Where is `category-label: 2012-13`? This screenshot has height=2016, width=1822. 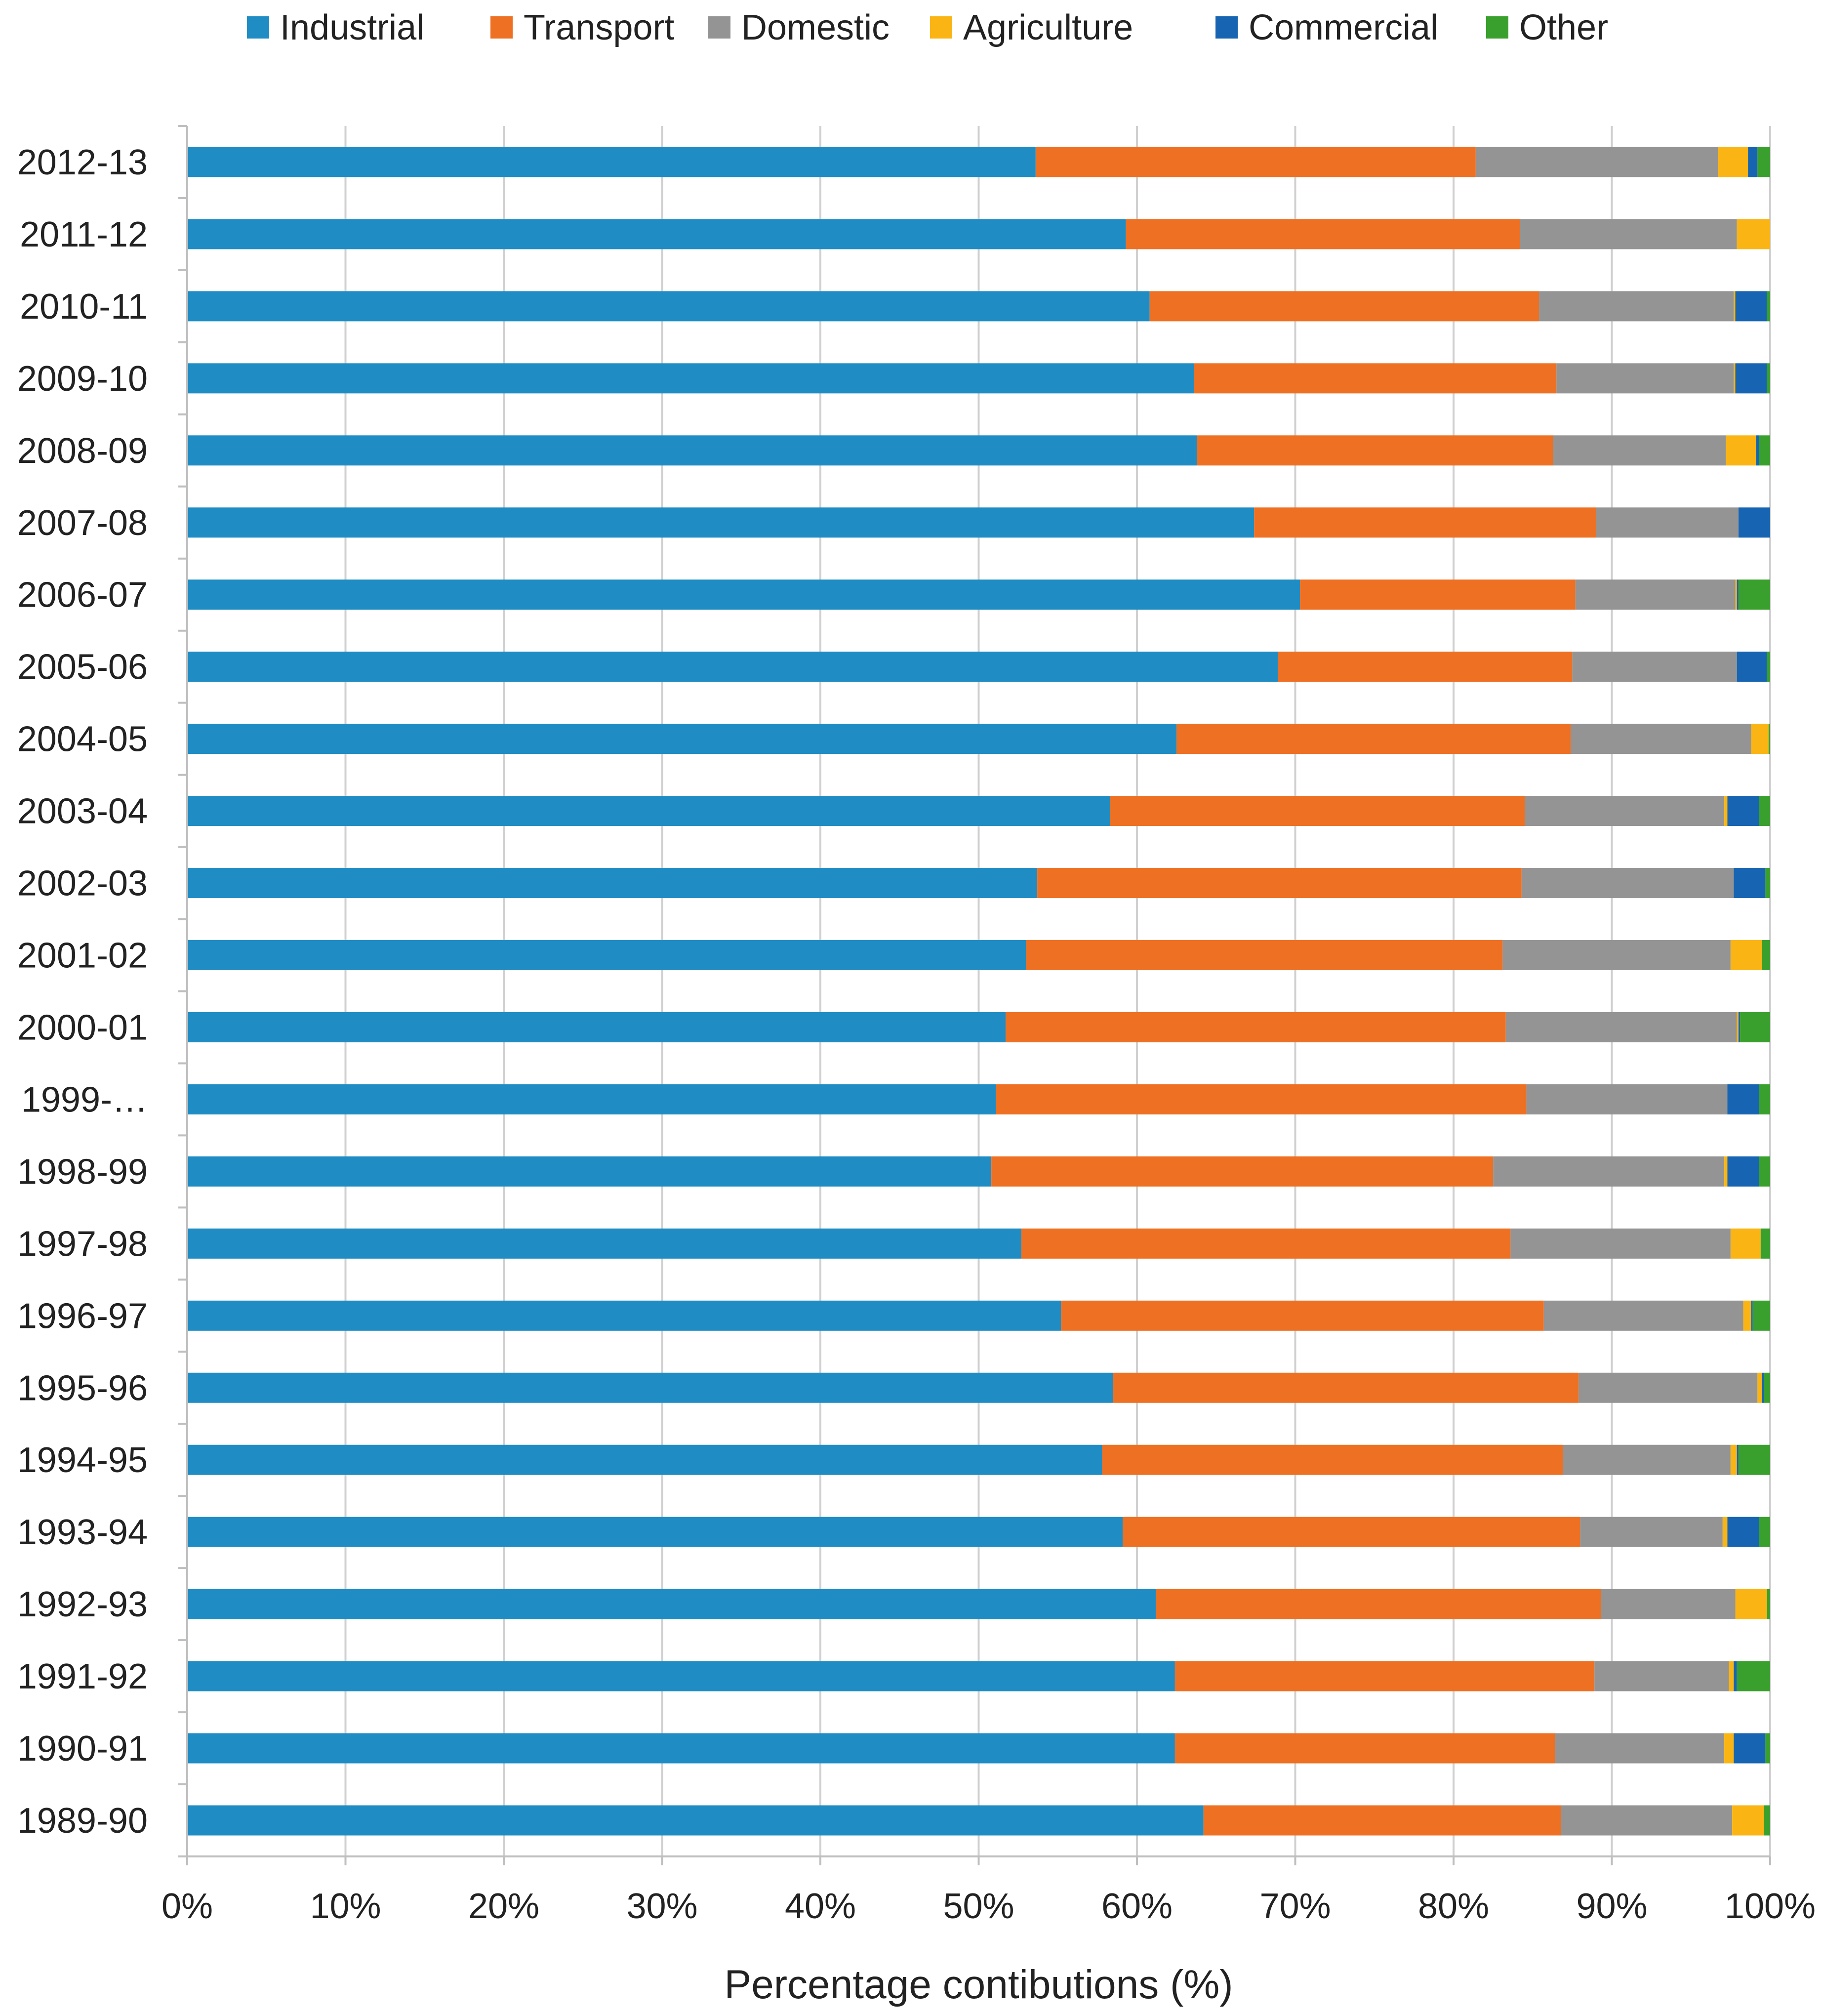 category-label: 2012-13 is located at coordinates (83, 162).